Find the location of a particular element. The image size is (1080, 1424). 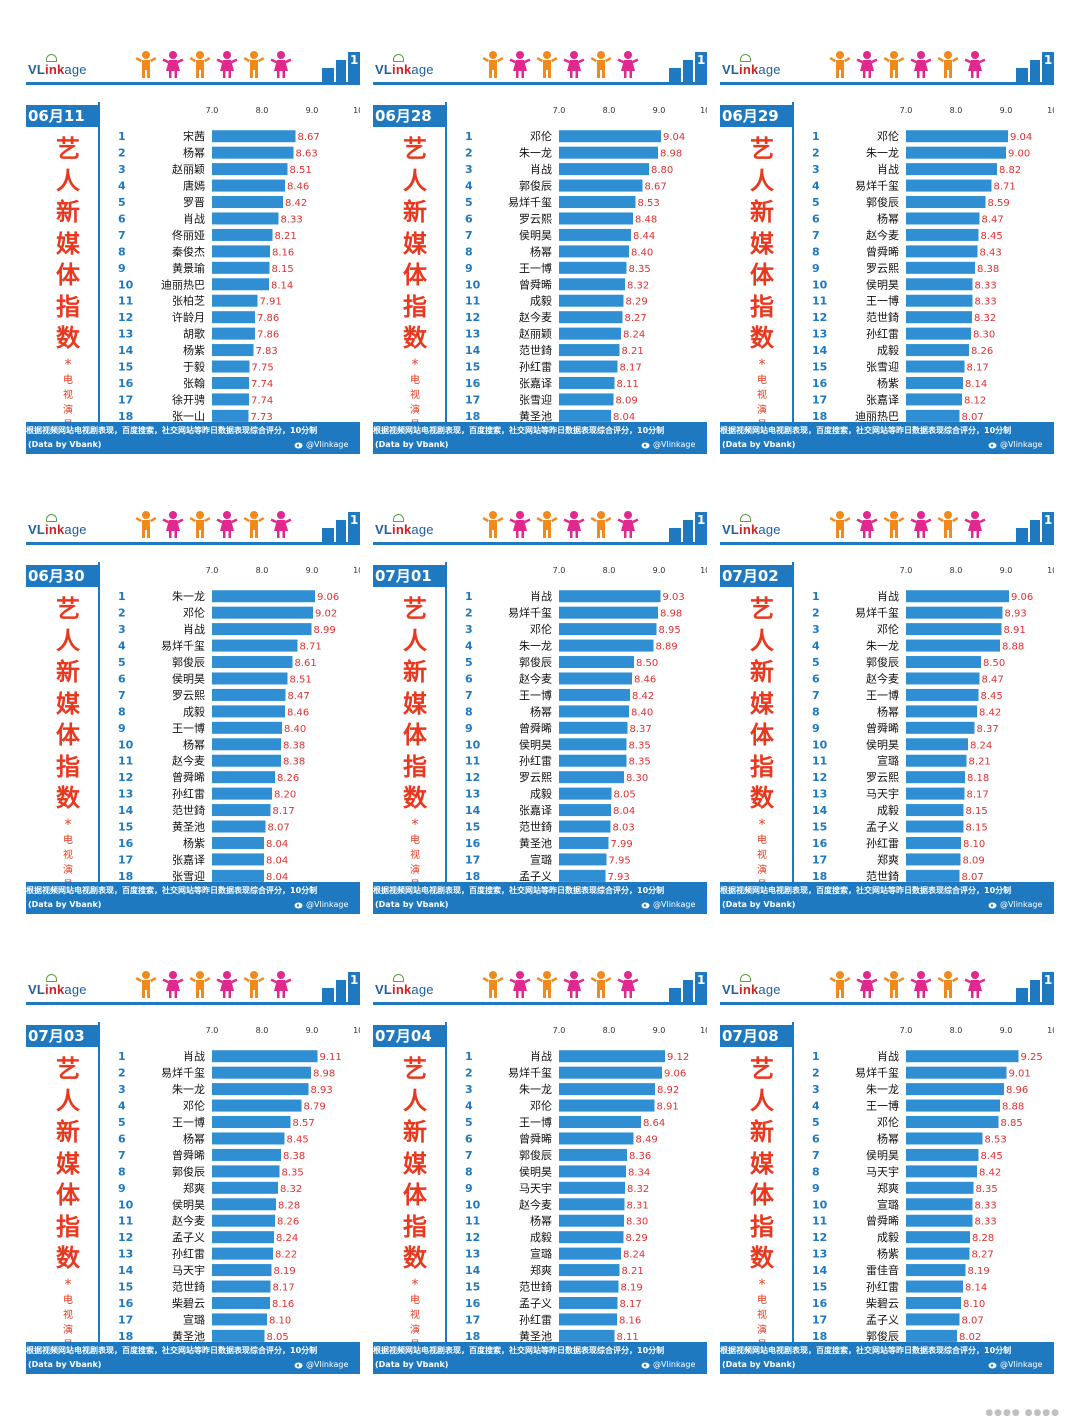

watermark-dots: ●●●● ●●●● is located at coordinates (1022, 1413).